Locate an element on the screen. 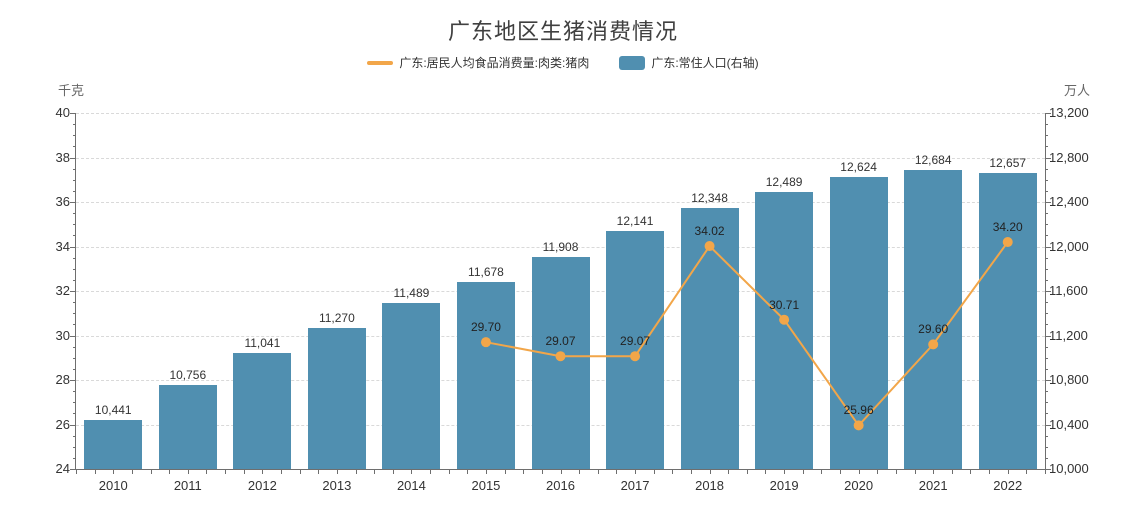  line-value-label: 25.96 is located at coordinates (858, 410).